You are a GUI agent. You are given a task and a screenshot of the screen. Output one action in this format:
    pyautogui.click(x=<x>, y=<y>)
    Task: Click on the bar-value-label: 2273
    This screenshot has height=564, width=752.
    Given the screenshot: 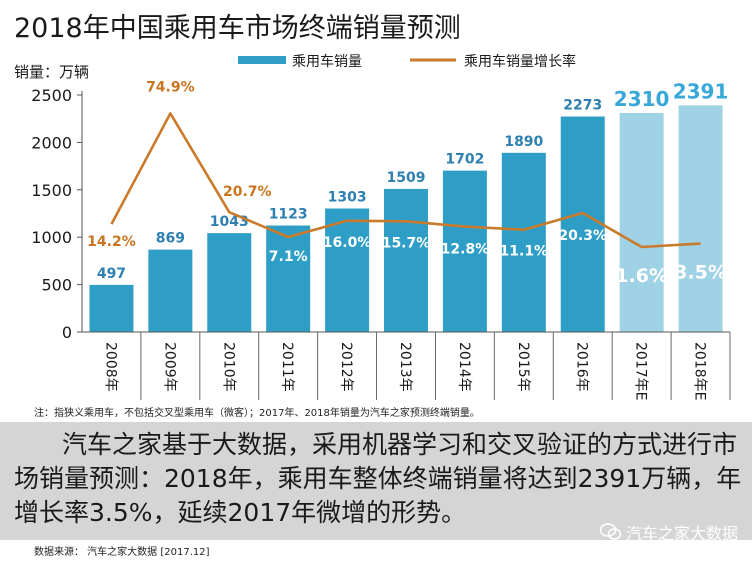 What is the action you would take?
    pyautogui.click(x=582, y=106)
    